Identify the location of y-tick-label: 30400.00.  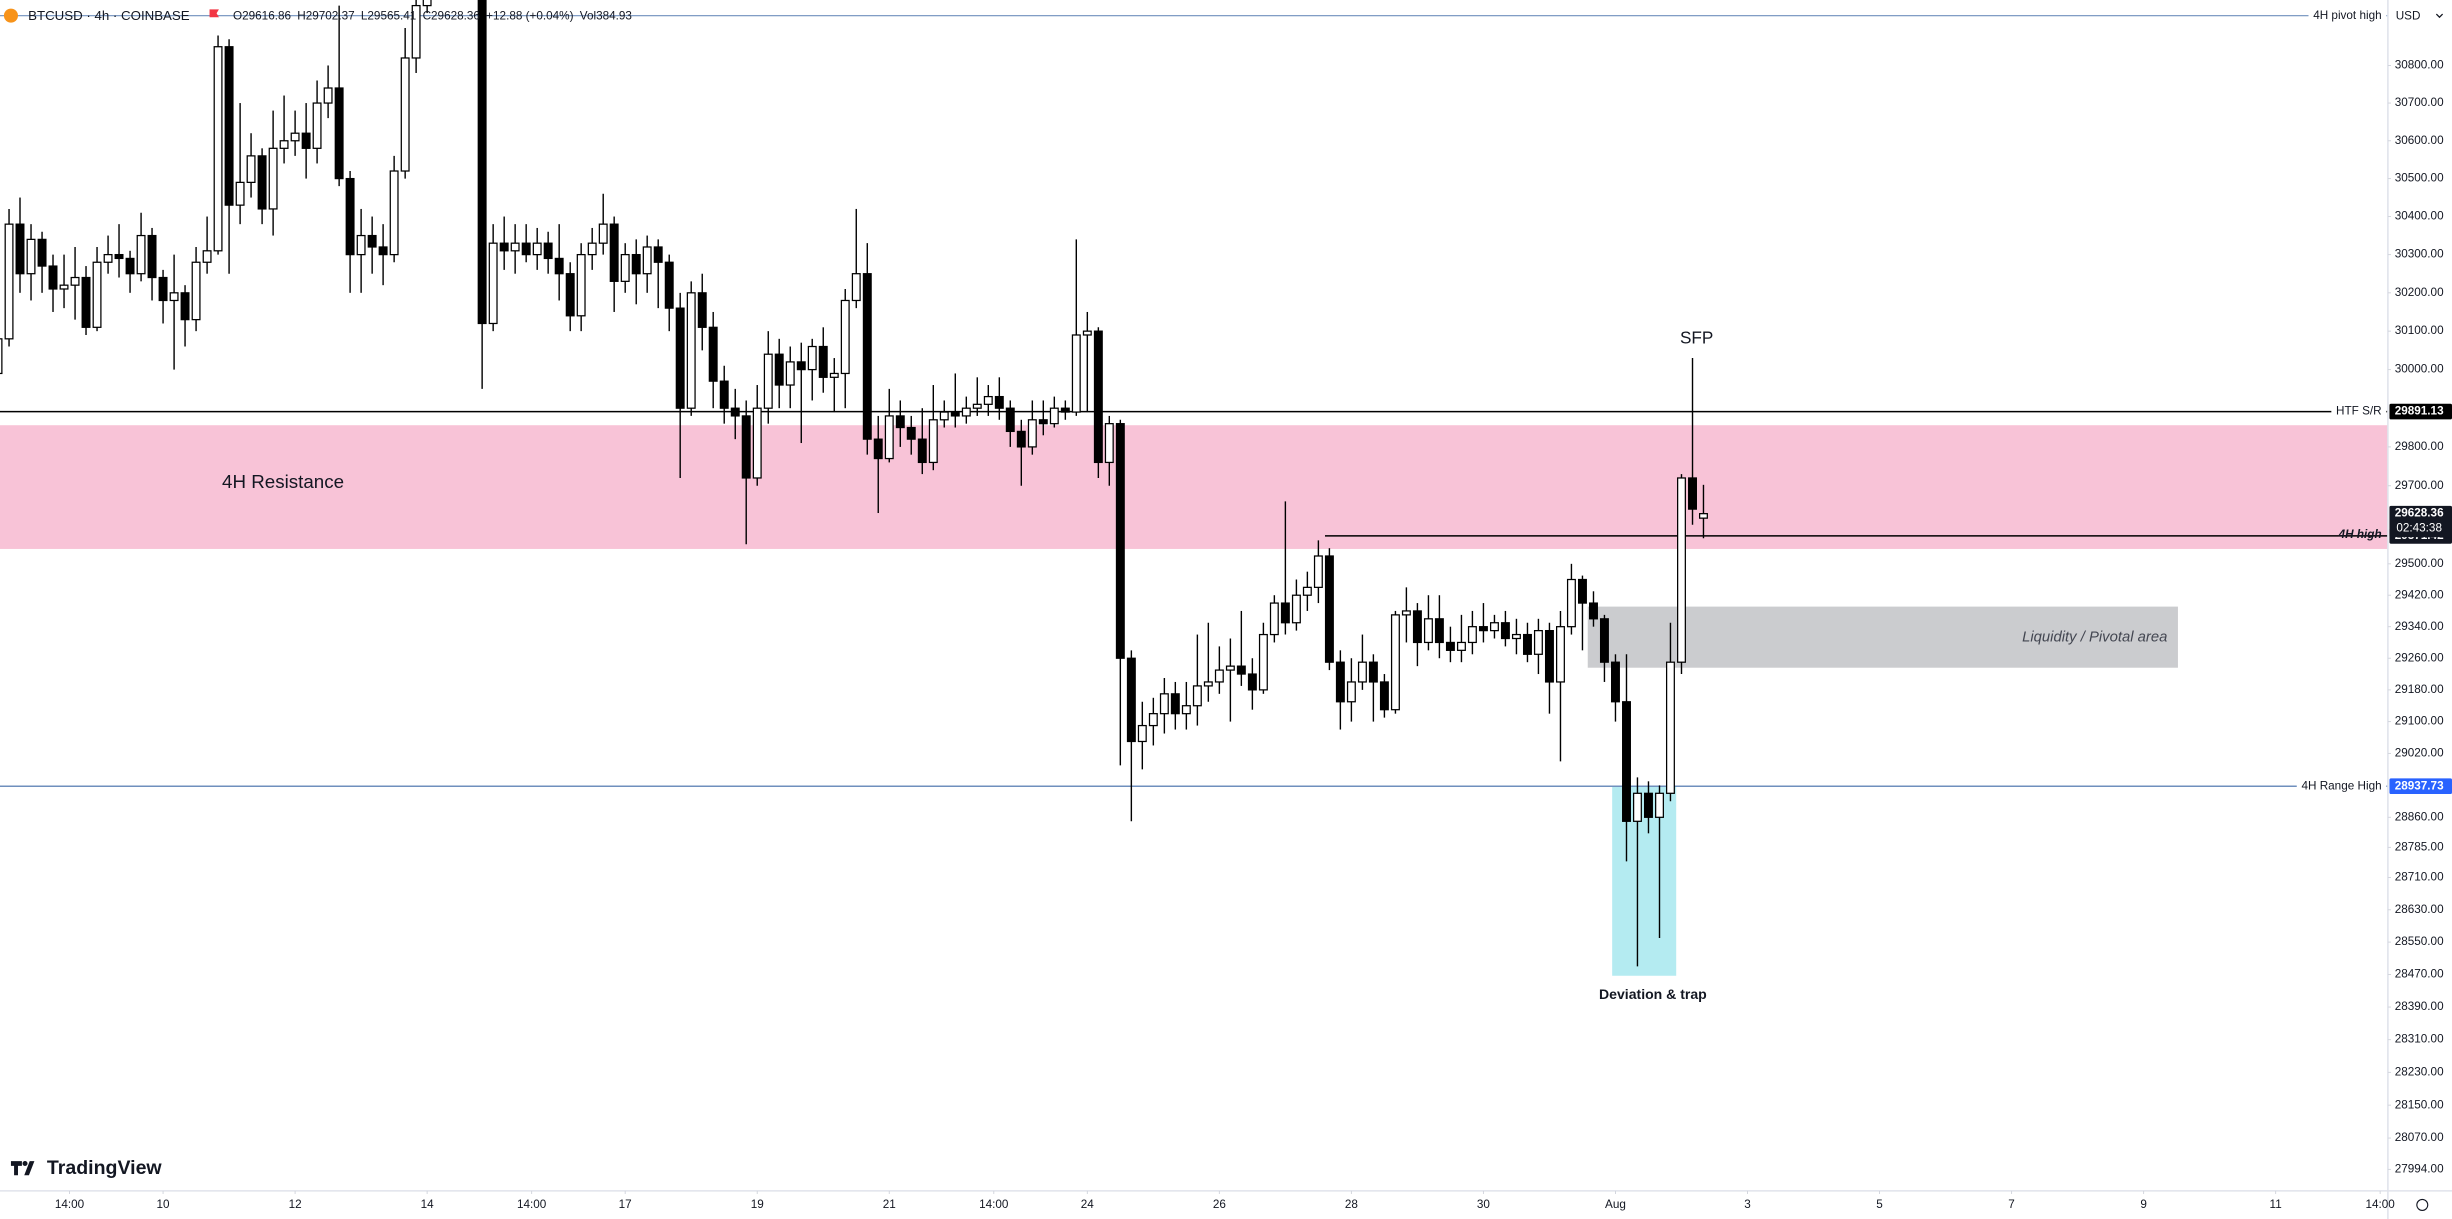
(2419, 216).